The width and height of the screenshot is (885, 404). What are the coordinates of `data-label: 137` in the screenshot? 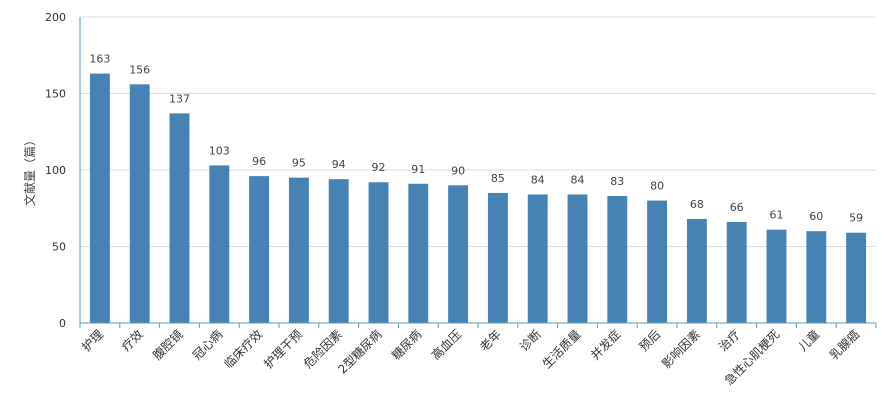 It's located at (179, 98).